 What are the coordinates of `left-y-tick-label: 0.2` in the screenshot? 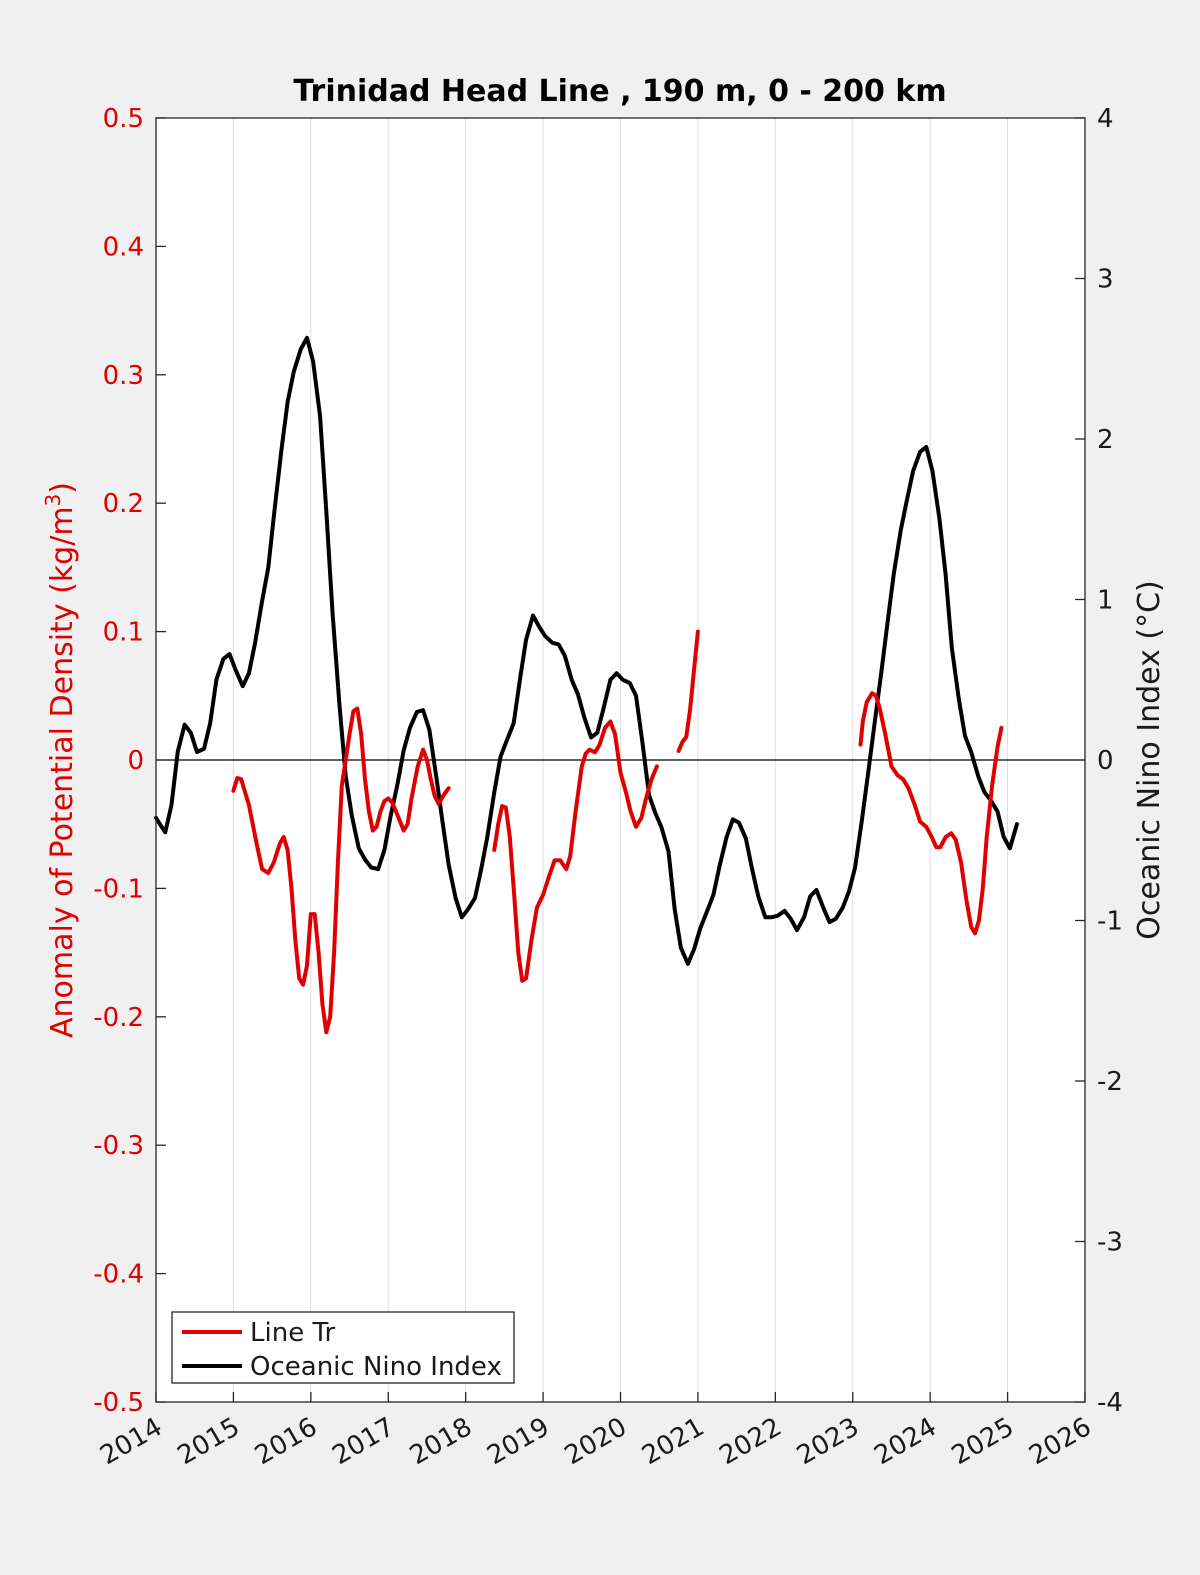 It's located at (123, 504).